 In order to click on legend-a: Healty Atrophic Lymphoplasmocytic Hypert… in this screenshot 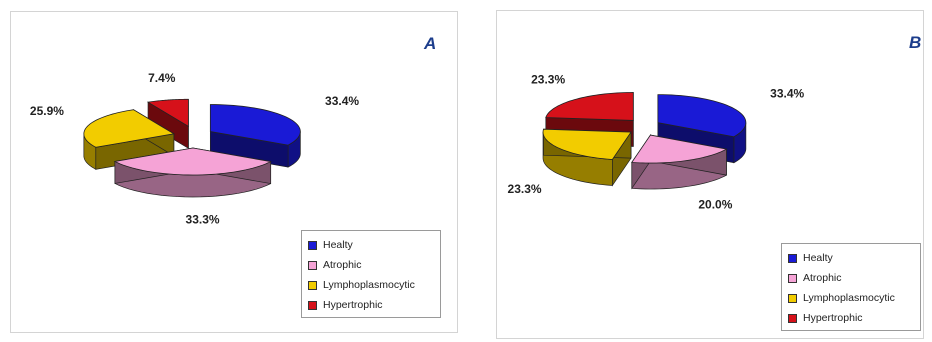, I will do `click(371, 274)`.